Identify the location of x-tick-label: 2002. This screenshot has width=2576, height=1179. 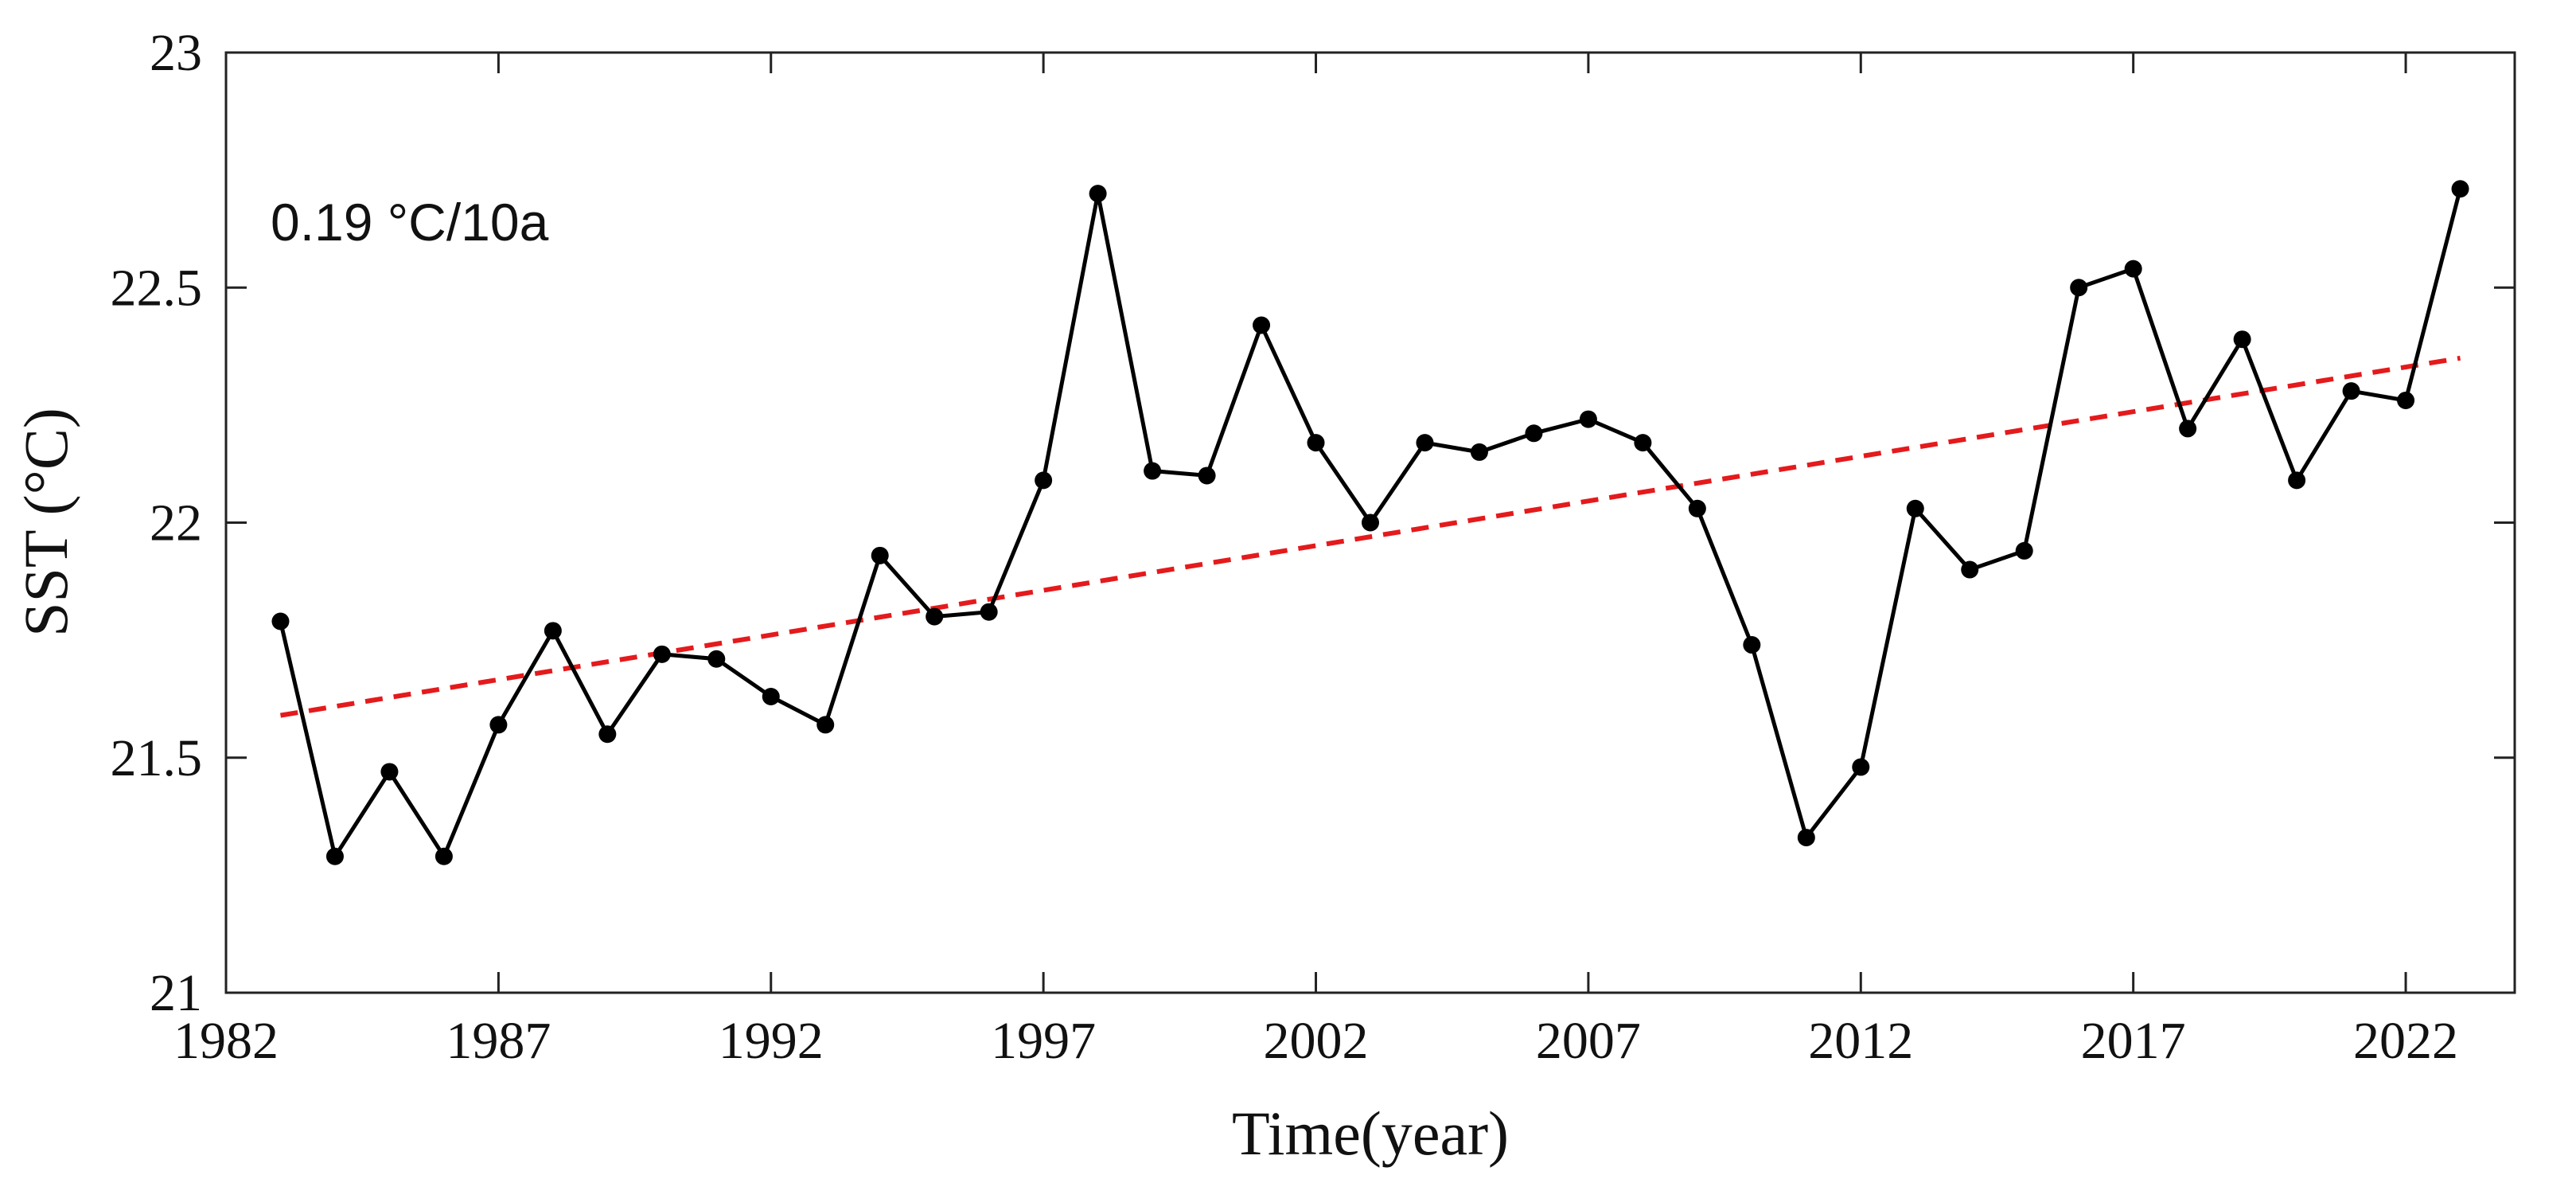
(1316, 1041).